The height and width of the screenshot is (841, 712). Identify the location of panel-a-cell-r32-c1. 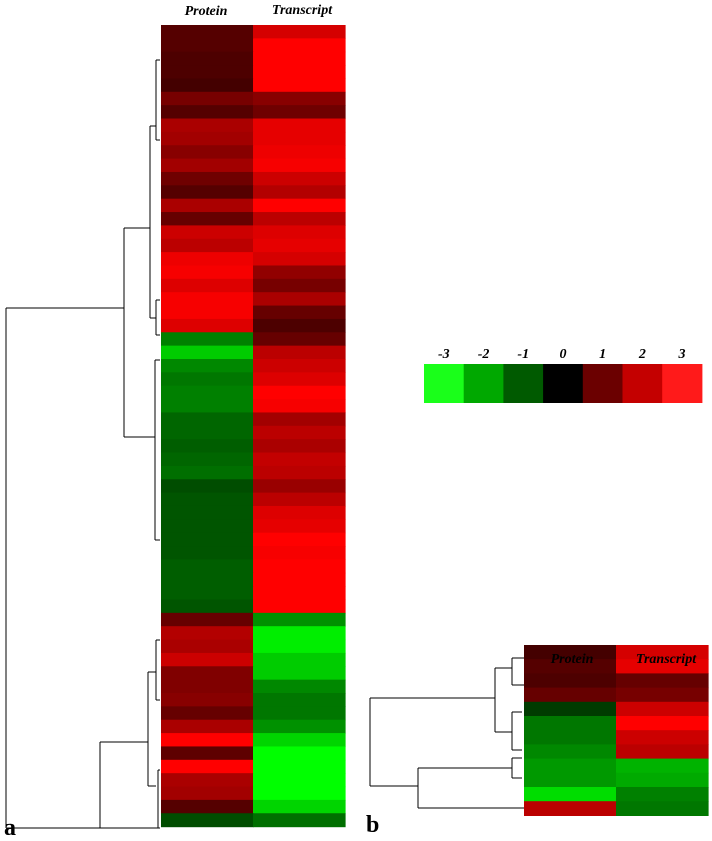
(299, 459).